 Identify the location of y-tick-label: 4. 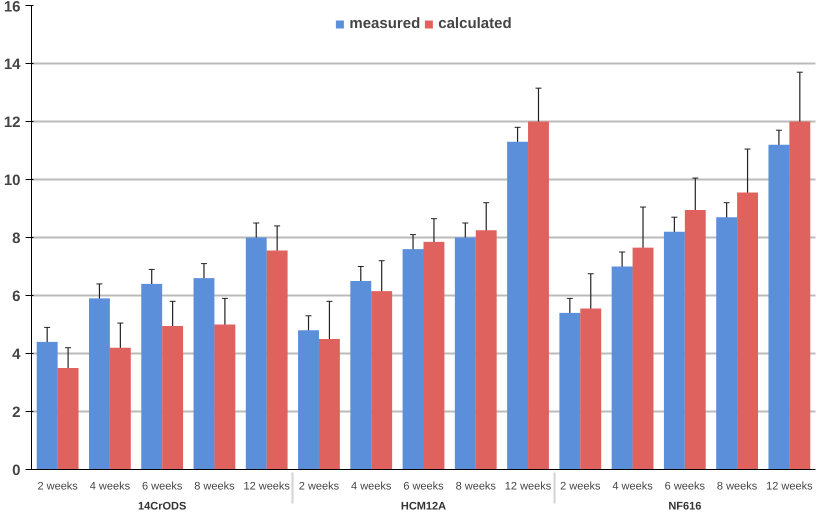
(17, 354).